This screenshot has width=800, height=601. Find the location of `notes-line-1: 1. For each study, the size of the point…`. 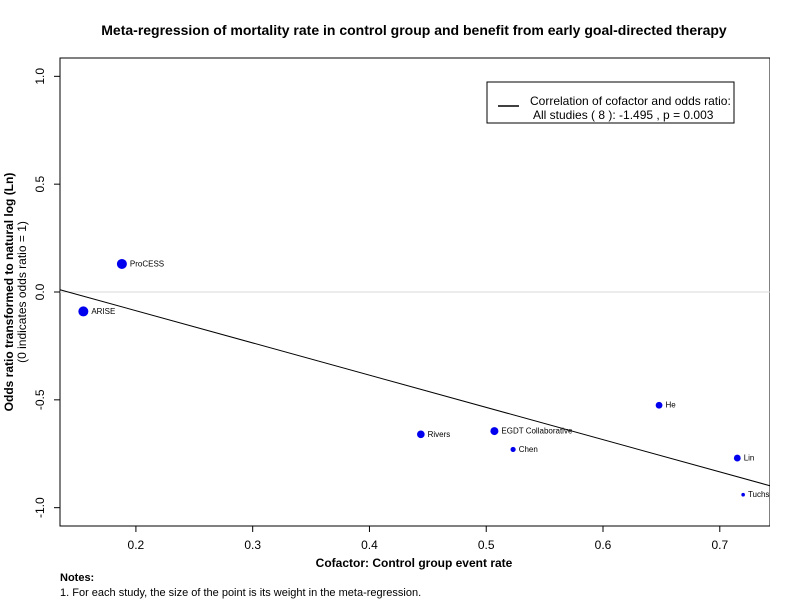

notes-line-1: 1. For each study, the size of the point… is located at coordinates (241, 593).